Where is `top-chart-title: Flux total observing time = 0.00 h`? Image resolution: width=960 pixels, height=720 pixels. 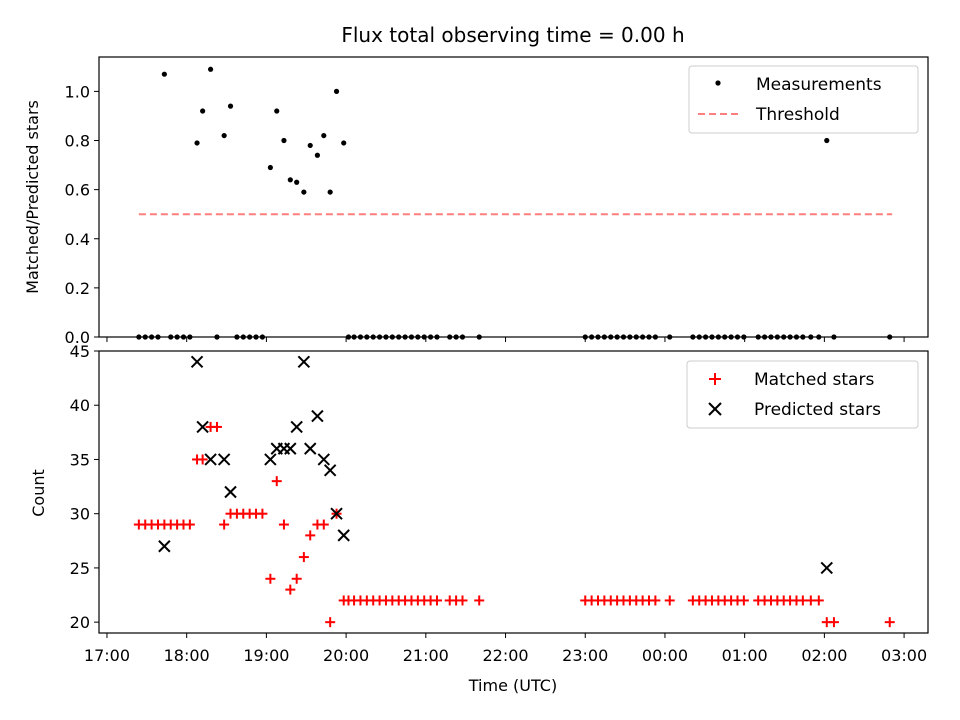
top-chart-title: Flux total observing time = 0.00 h is located at coordinates (512, 35).